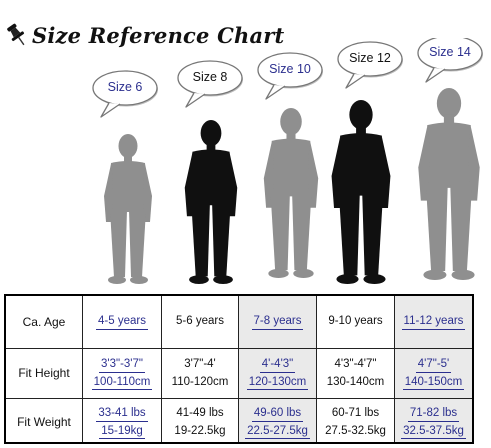  What do you see at coordinates (433, 431) in the screenshot?
I see `cell-value: 32.5-37.5kg` at bounding box center [433, 431].